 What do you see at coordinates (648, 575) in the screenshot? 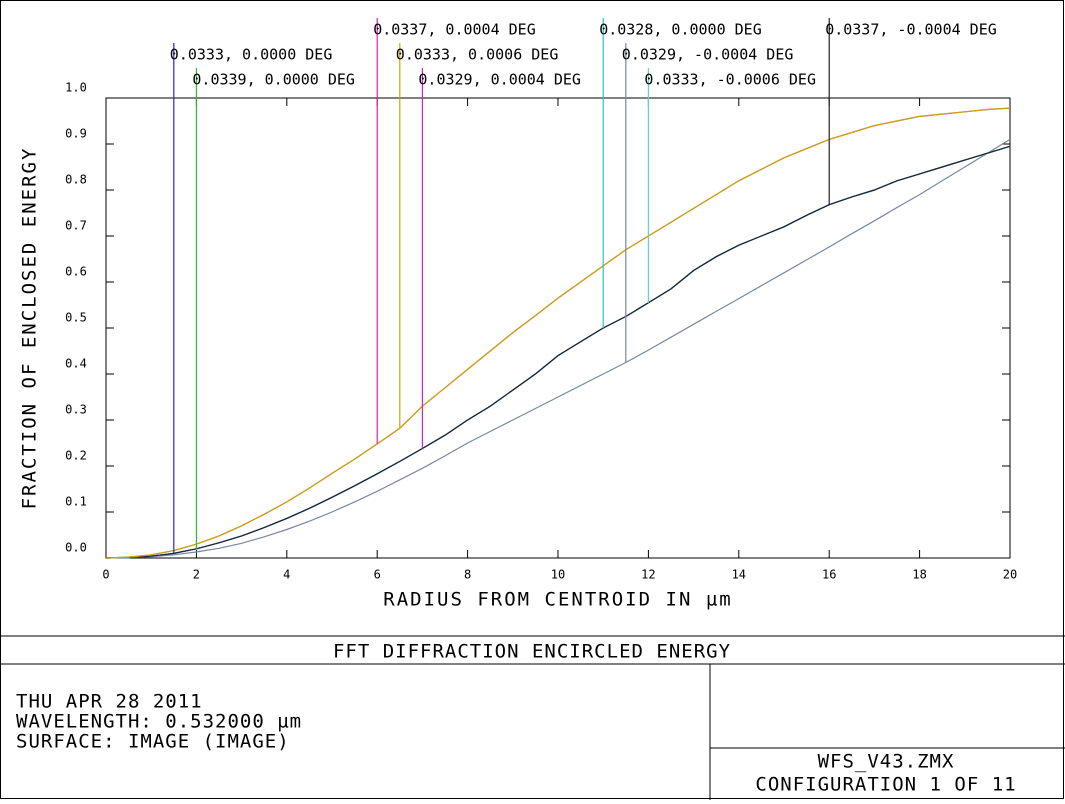
I see `x-tick-label: 12` at bounding box center [648, 575].